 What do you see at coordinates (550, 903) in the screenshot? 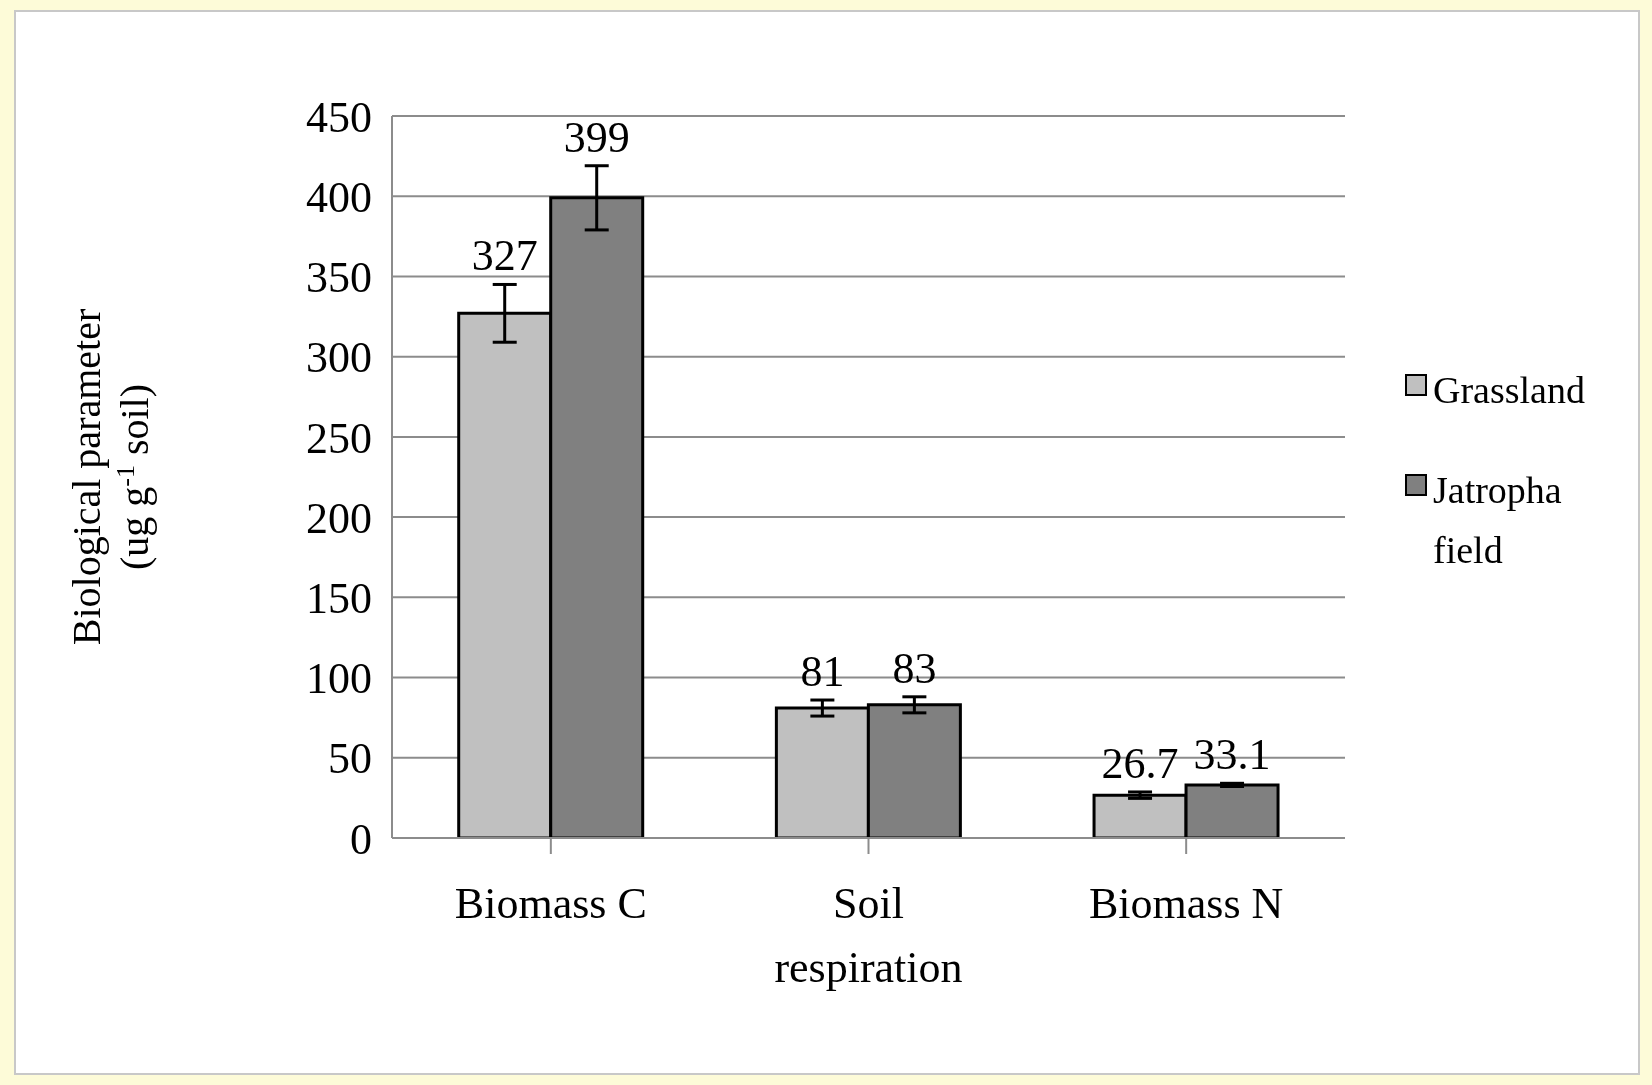
I see `x-tick-label: Biomass C` at bounding box center [550, 903].